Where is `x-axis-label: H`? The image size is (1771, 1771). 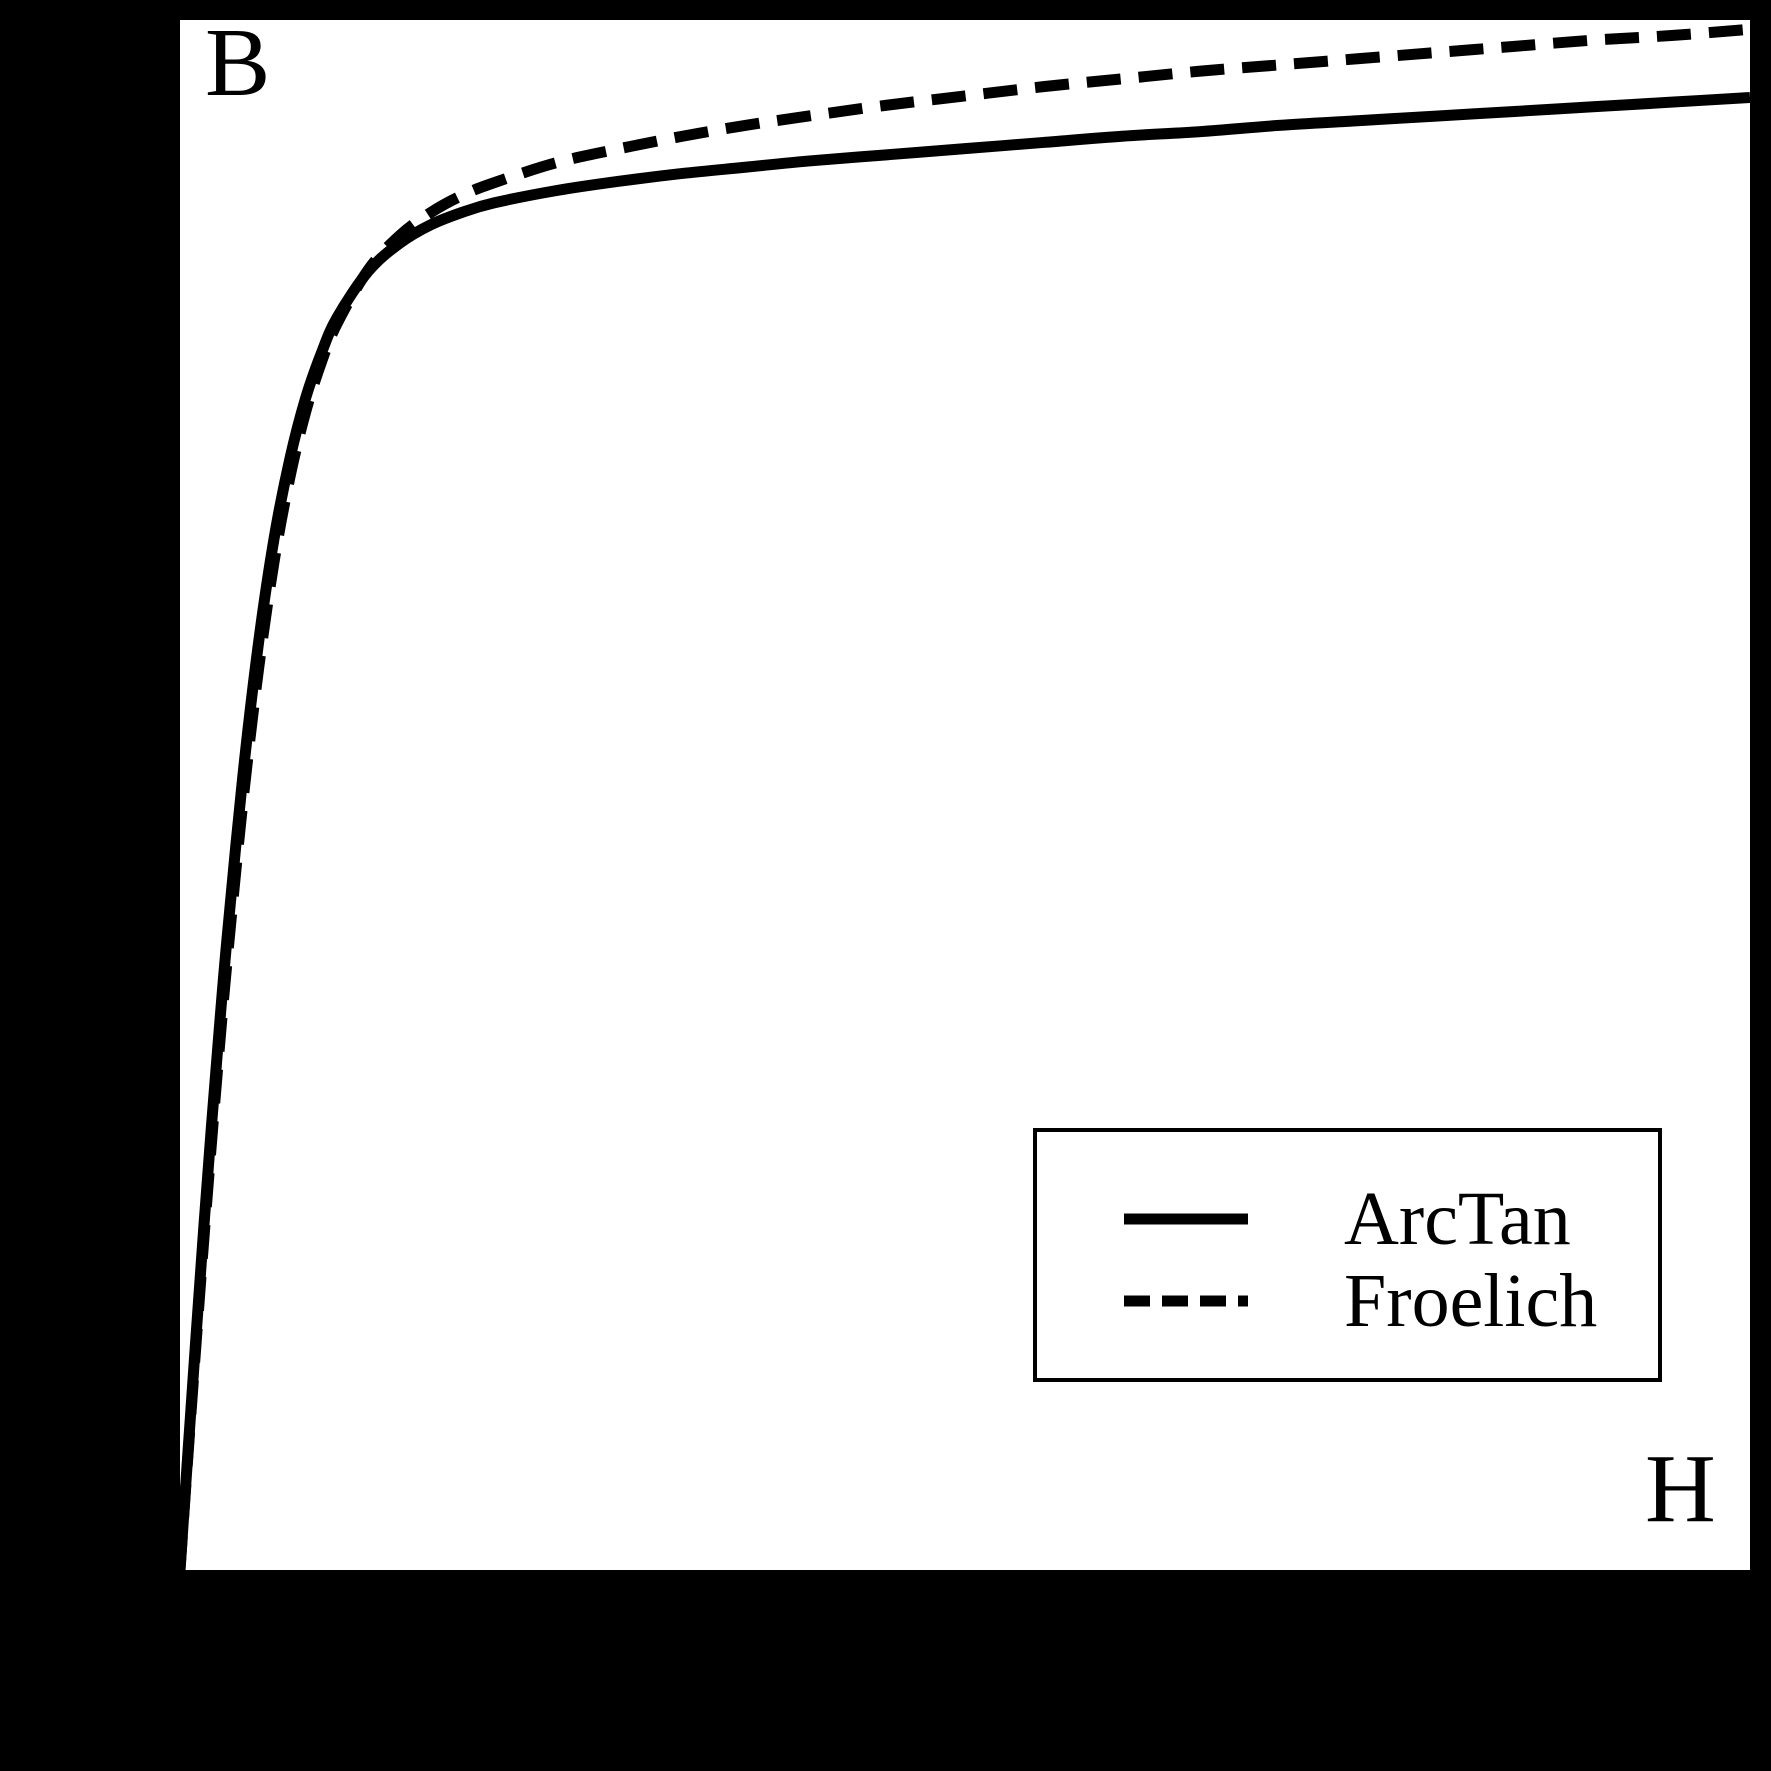
x-axis-label: H is located at coordinates (1680, 1489).